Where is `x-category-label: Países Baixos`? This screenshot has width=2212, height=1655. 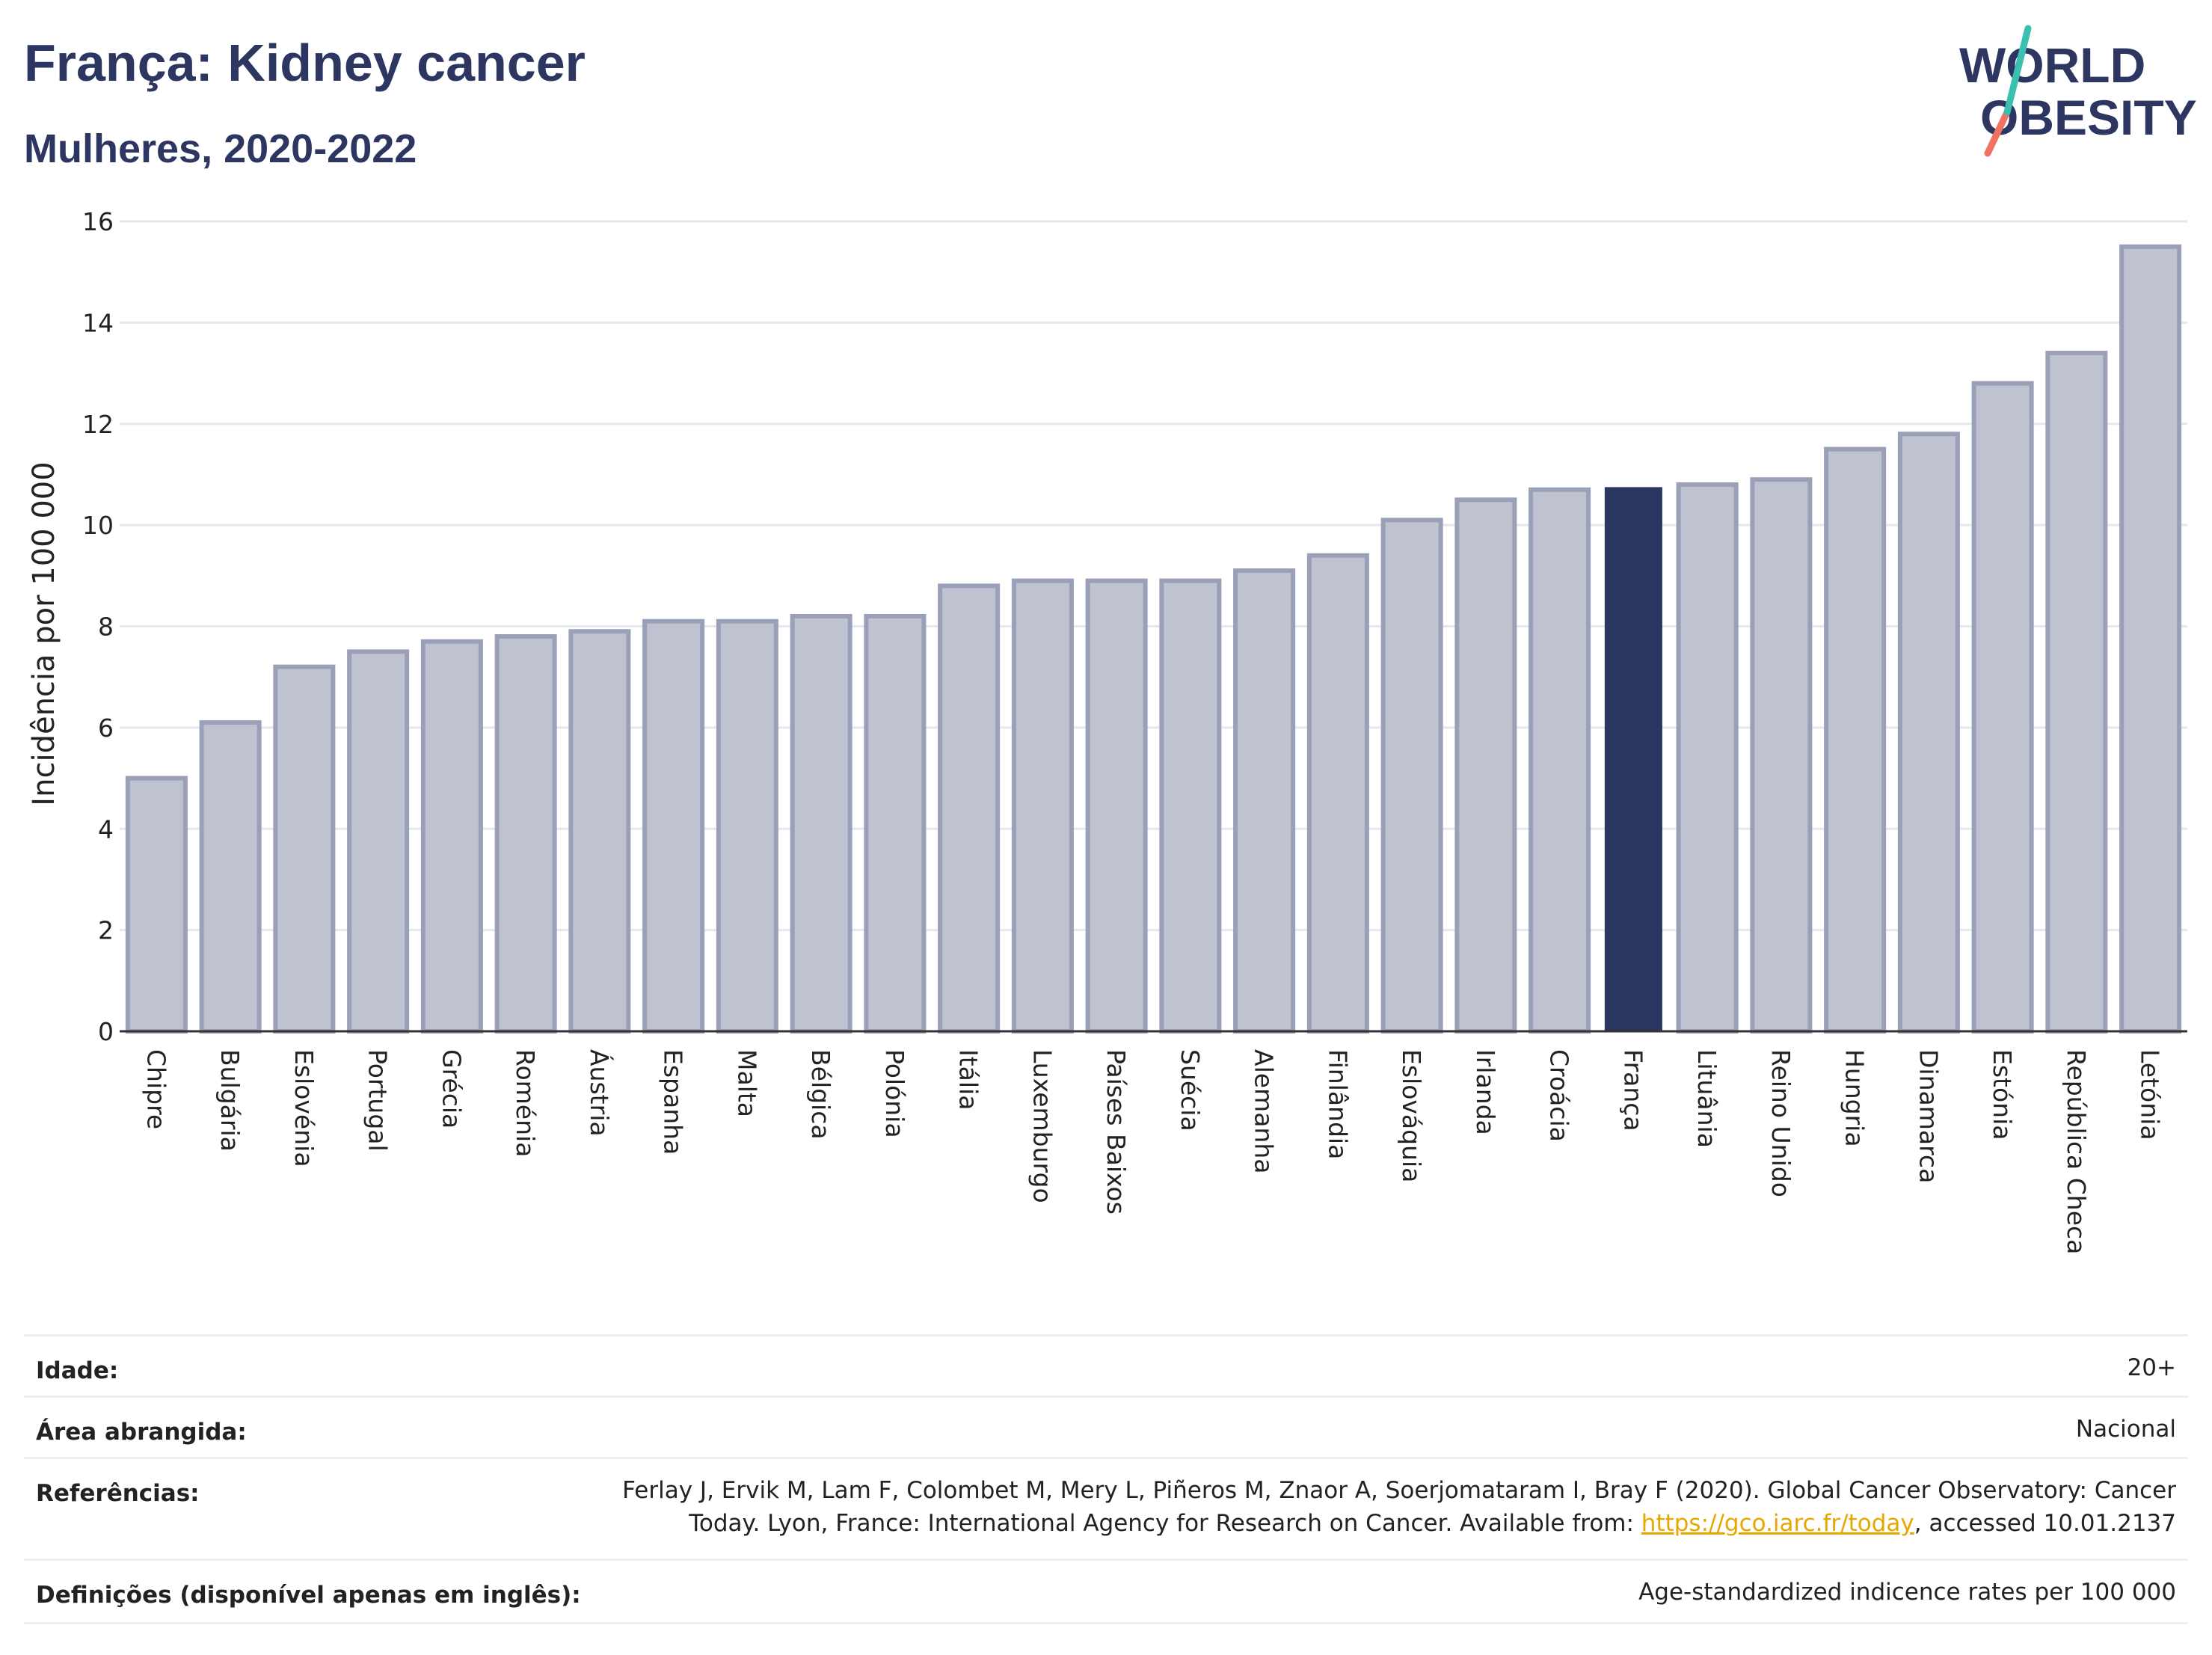
x-category-label: Países Baixos is located at coordinates (1116, 1132).